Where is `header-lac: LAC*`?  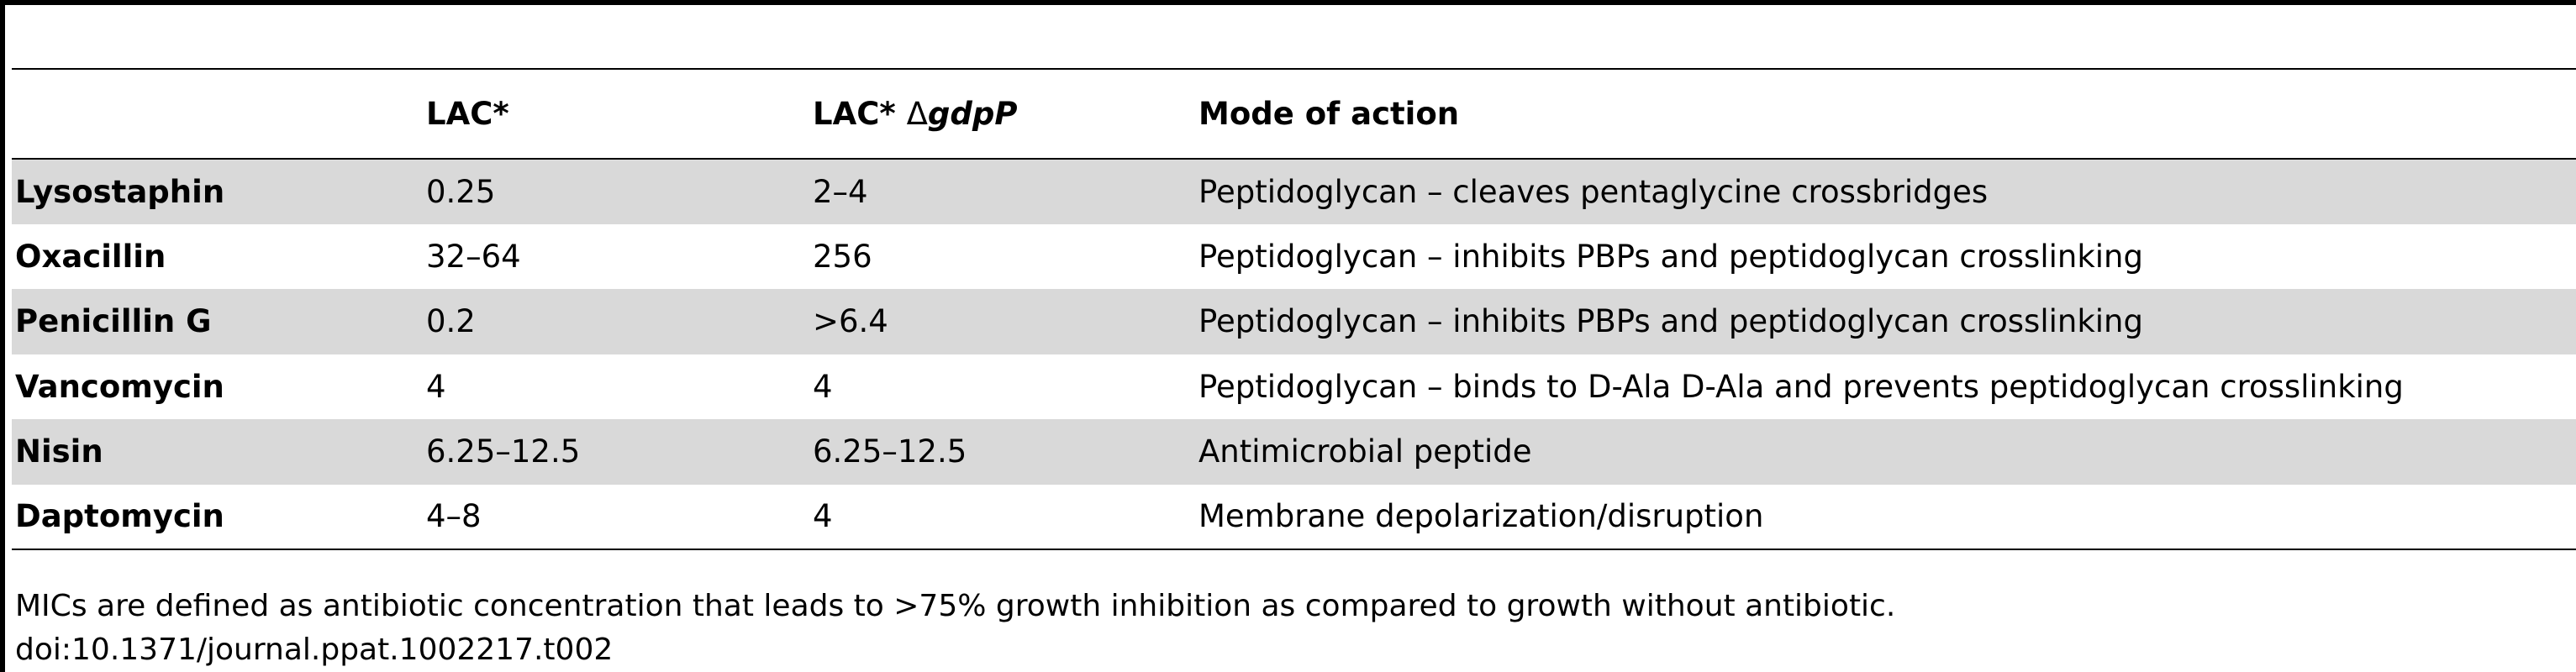
header-lac: LAC* is located at coordinates (616, 114).